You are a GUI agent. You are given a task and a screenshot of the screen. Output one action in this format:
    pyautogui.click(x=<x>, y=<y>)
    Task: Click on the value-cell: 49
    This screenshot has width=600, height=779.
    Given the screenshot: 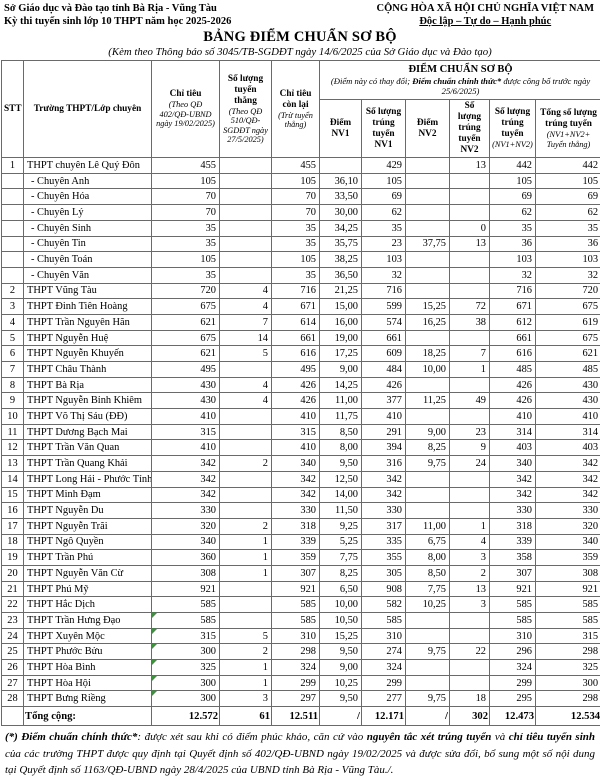 What is the action you would take?
    pyautogui.click(x=470, y=401)
    